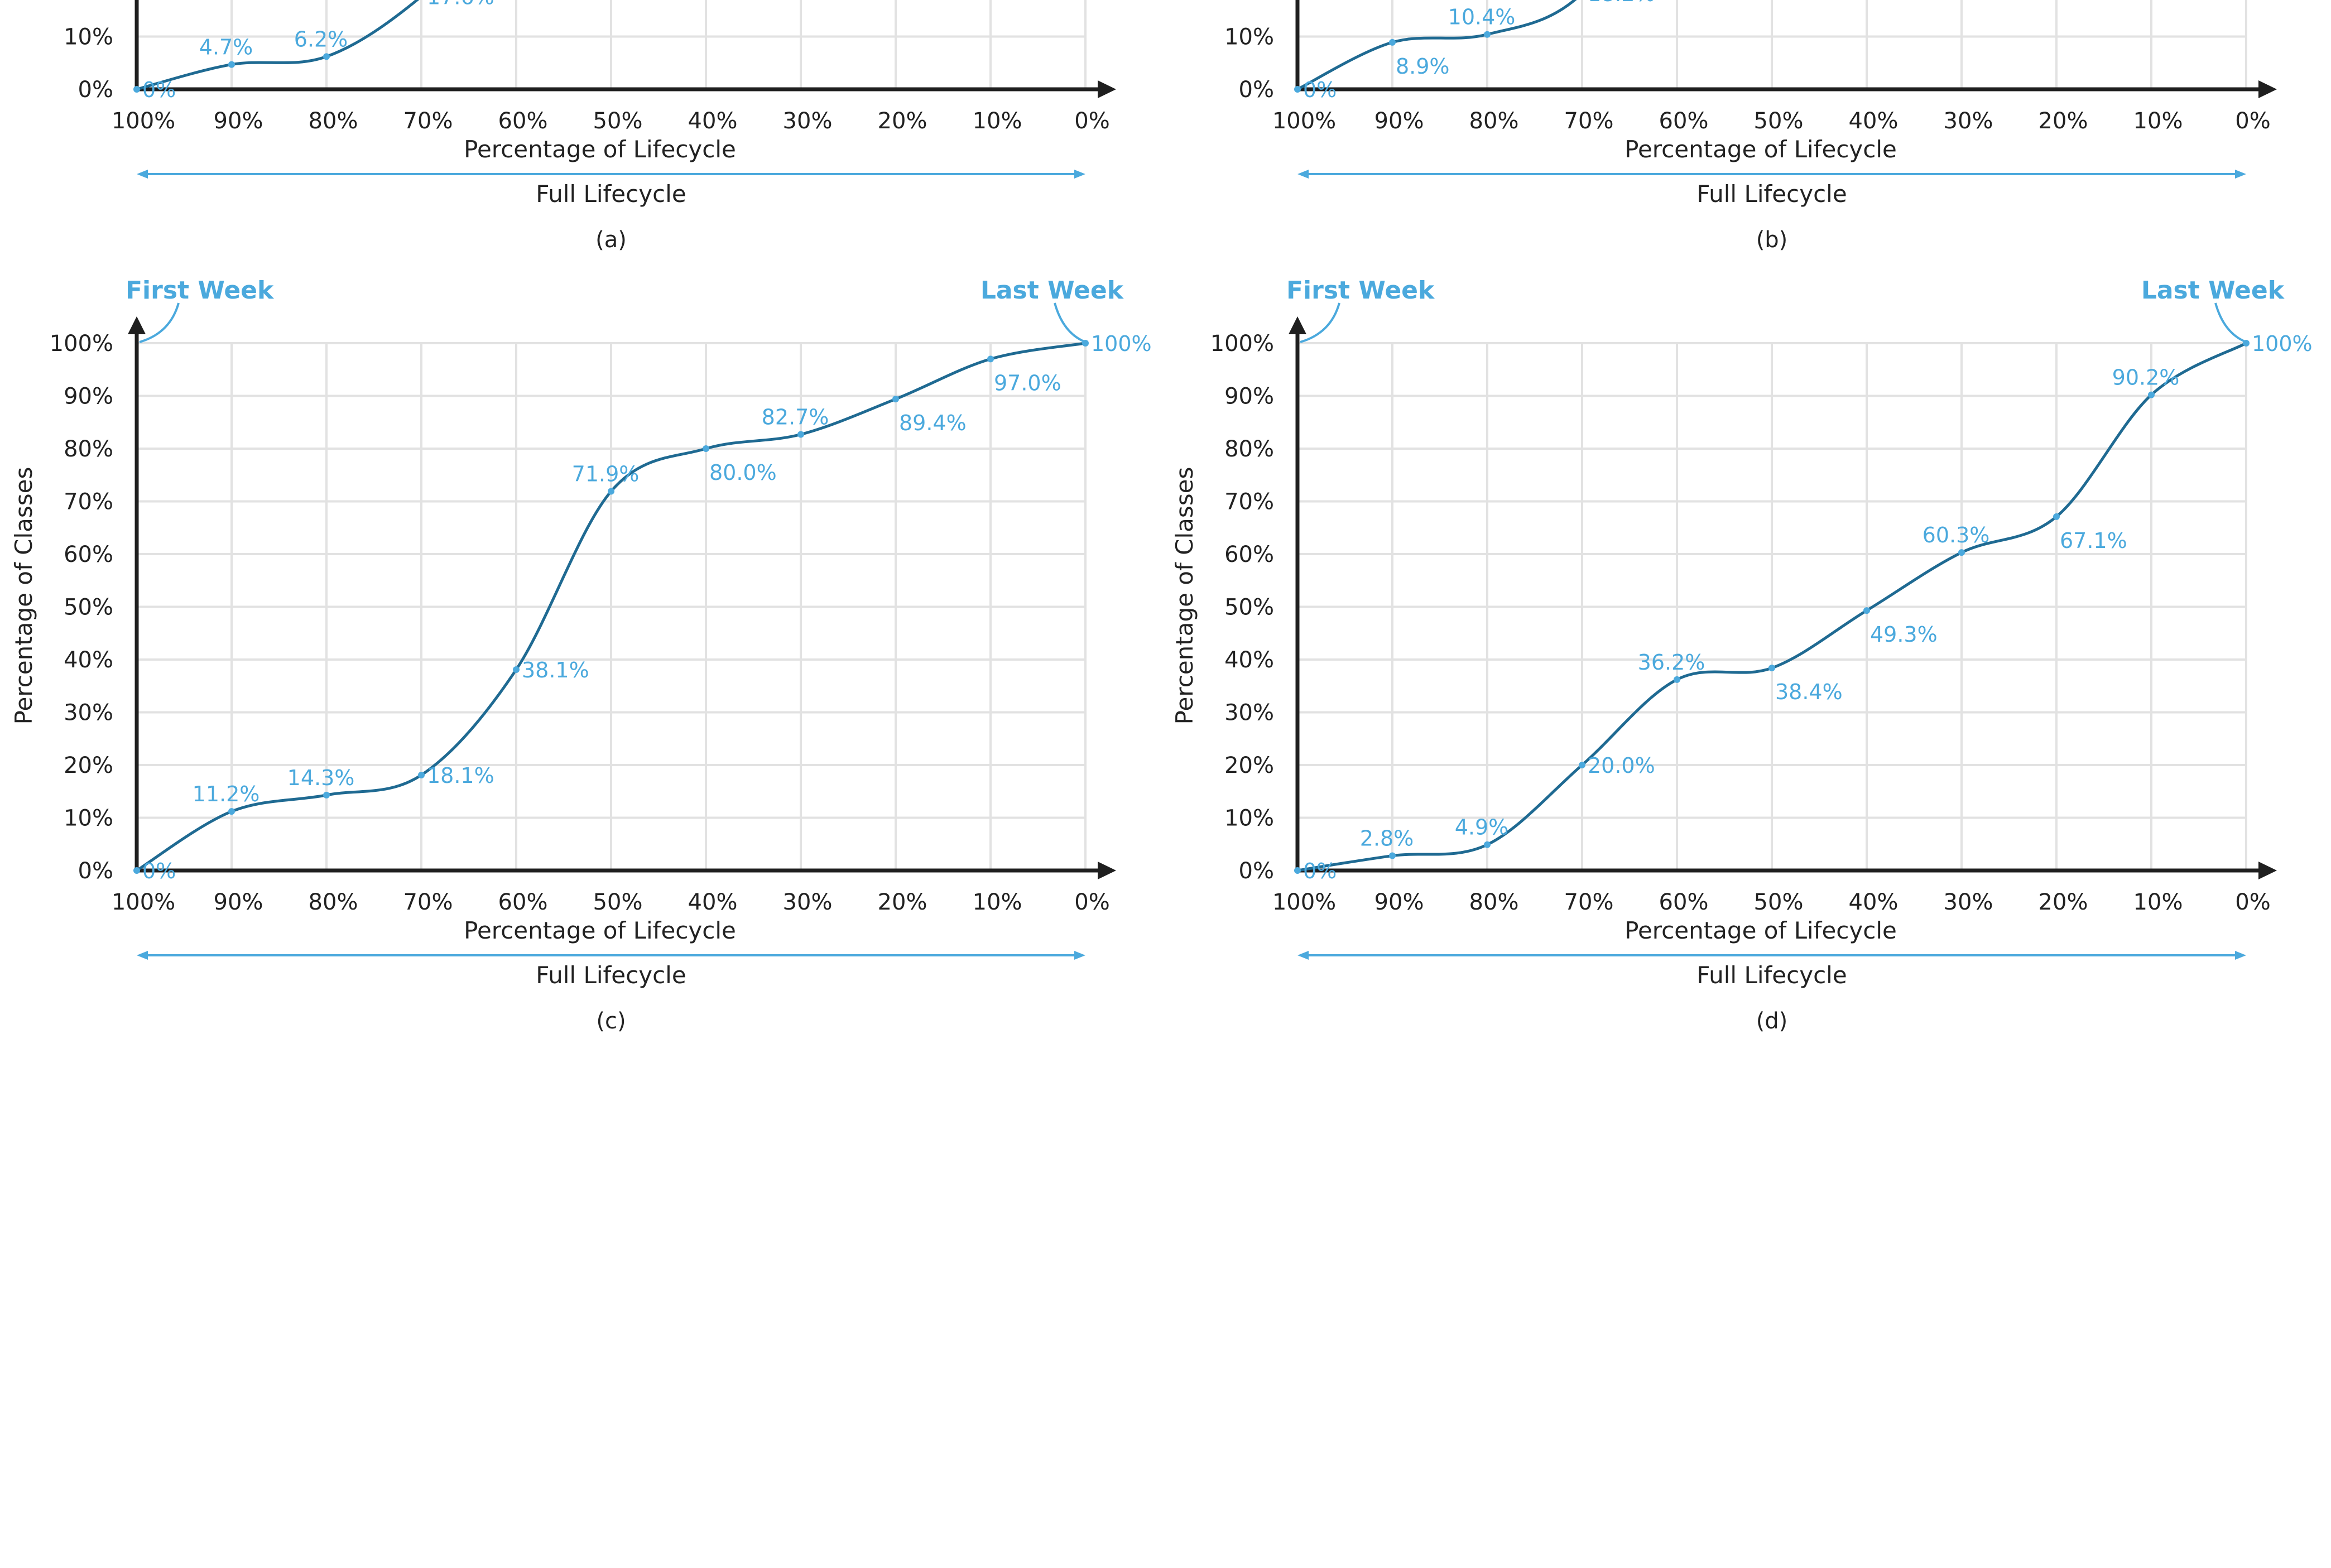  What do you see at coordinates (88, 502) in the screenshot?
I see `y-tick-label: 70%` at bounding box center [88, 502].